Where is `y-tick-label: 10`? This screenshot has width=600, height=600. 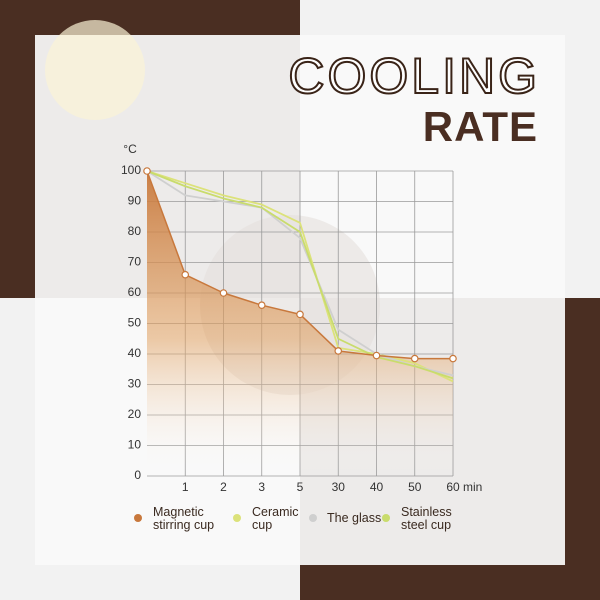
y-tick-label: 10 is located at coordinates (135, 445).